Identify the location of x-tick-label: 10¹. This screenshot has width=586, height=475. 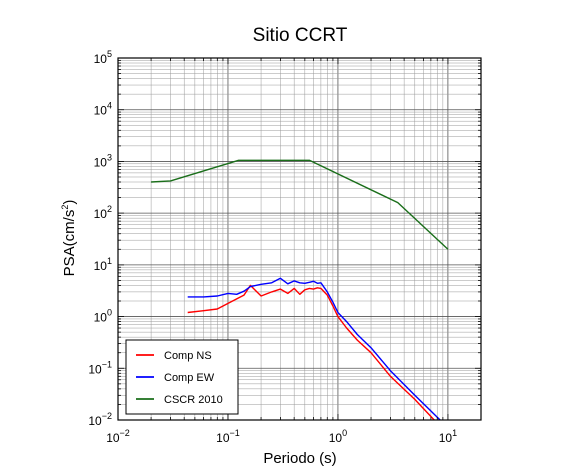
(448, 436).